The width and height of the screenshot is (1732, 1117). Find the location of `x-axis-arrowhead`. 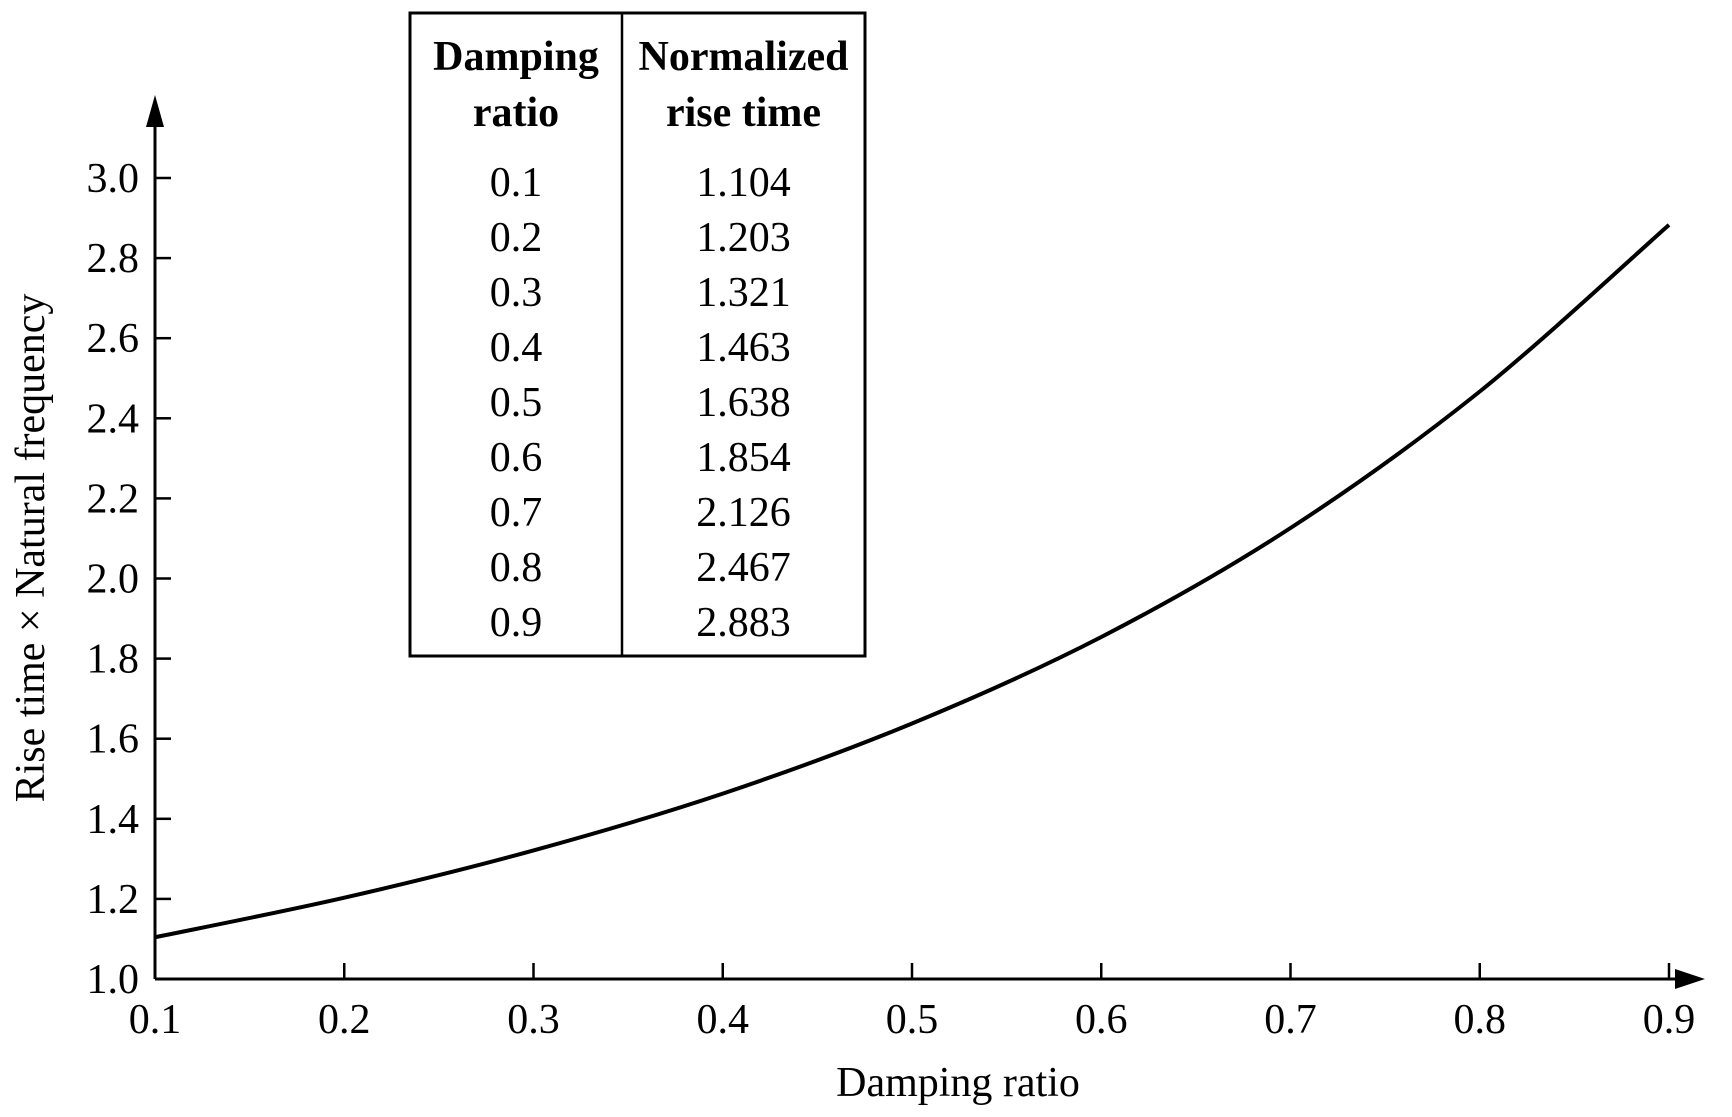

x-axis-arrowhead is located at coordinates (1690, 979).